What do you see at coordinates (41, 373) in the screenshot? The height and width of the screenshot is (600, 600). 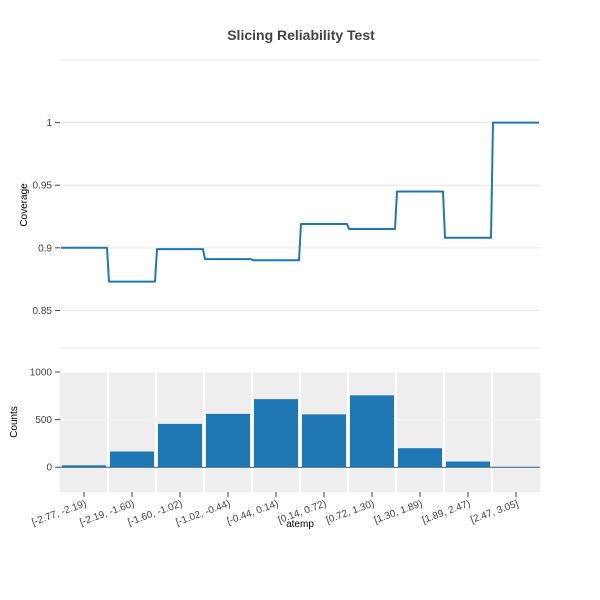 I see `counts-tick-label: 1000` at bounding box center [41, 373].